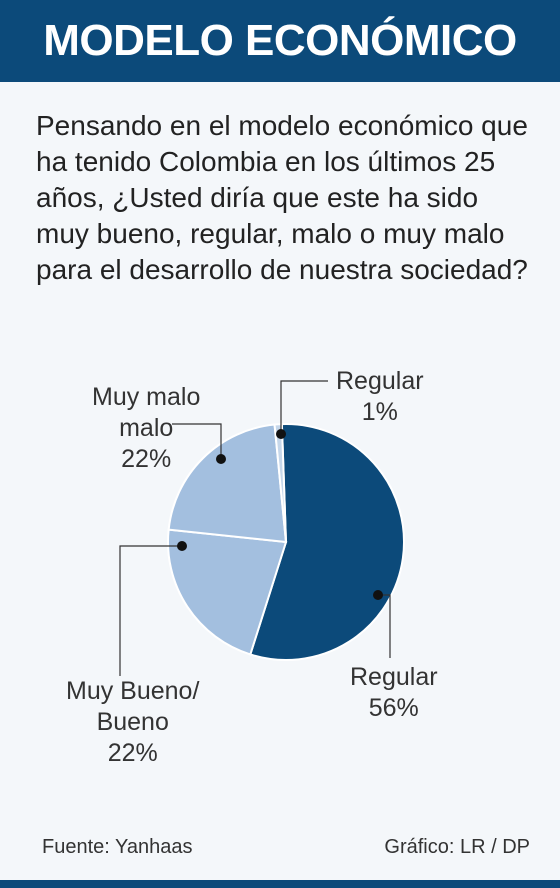 The width and height of the screenshot is (560, 888). I want to click on leader-dot-regular-small, so click(281, 434).